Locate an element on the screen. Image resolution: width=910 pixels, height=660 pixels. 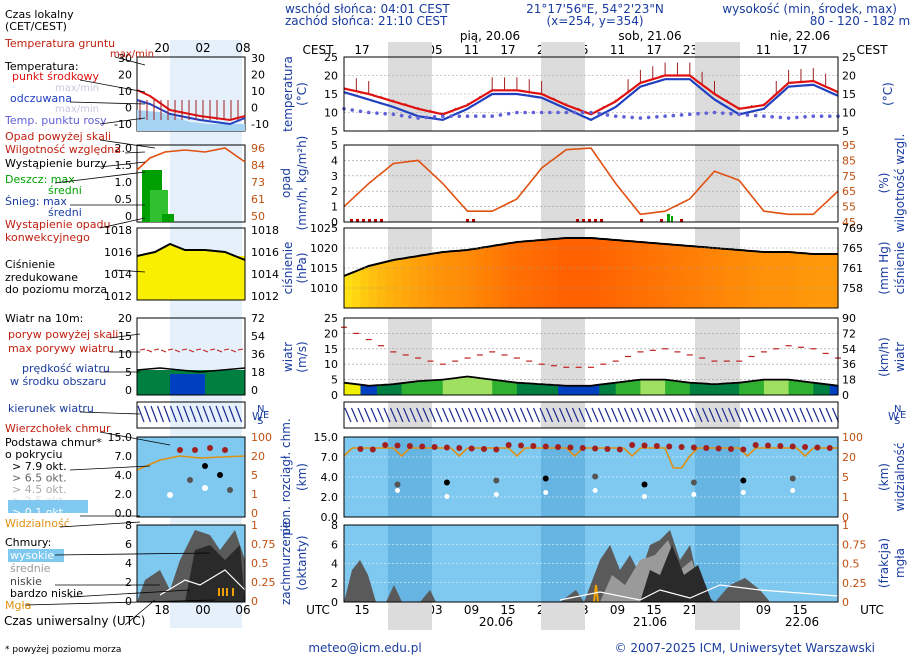
axis-label-vis: widzialność is located at coordinates (900, 477).